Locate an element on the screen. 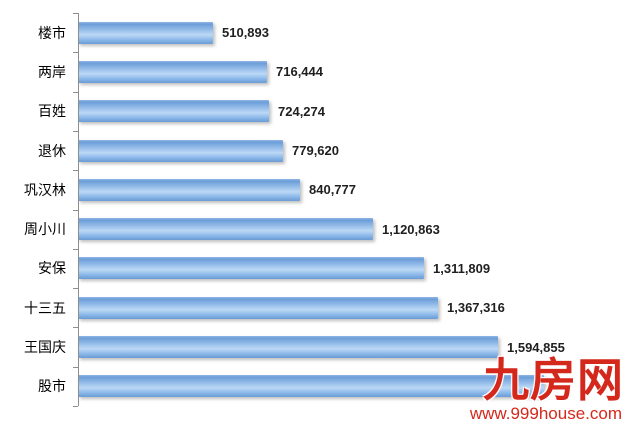 This screenshot has height=432, width=625. value-label: 716,444 is located at coordinates (299, 72).